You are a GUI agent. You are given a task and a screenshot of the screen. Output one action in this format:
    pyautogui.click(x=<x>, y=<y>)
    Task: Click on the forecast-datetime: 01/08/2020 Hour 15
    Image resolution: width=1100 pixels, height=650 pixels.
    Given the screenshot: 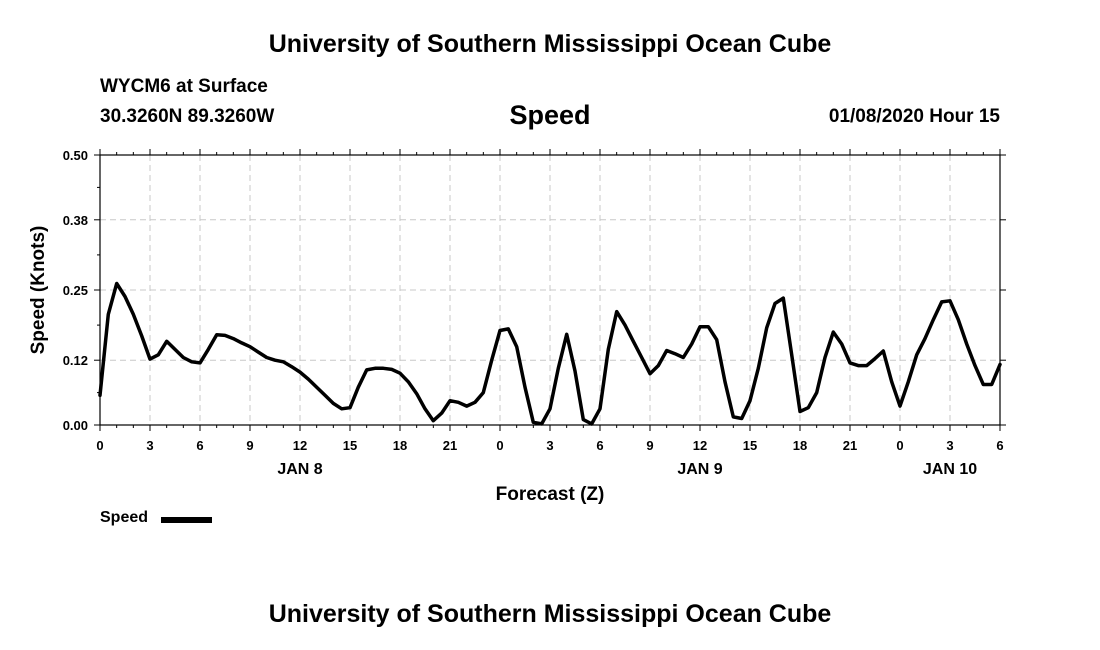 What is the action you would take?
    pyautogui.click(x=914, y=116)
    